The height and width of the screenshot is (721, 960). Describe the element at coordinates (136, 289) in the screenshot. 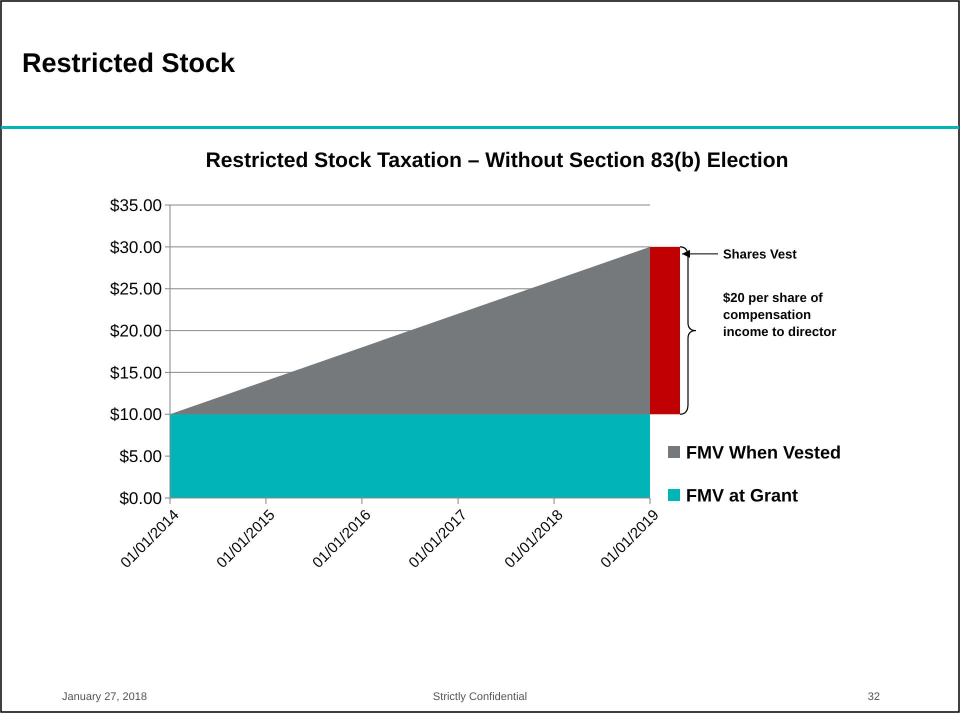

I see `y-tick-label: $25.00` at that location.